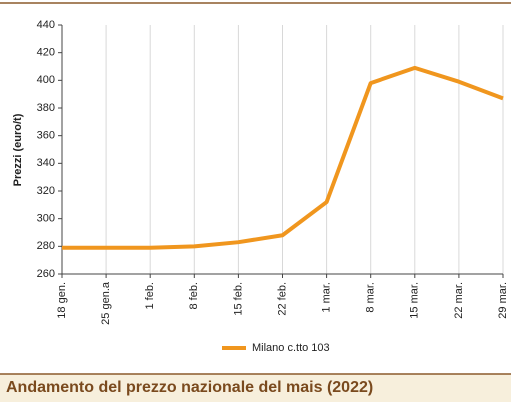 The height and width of the screenshot is (406, 511). What do you see at coordinates (46, 219) in the screenshot?
I see `y-tick-label: 300` at bounding box center [46, 219].